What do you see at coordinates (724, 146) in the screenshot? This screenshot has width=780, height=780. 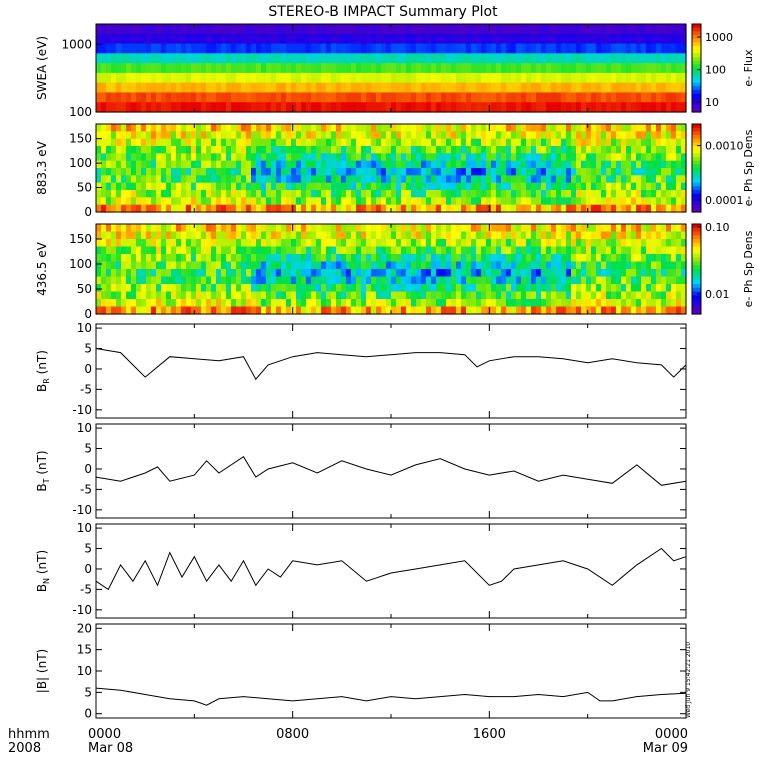 I see `colorbar-tick-label: 0.0010` at bounding box center [724, 146].